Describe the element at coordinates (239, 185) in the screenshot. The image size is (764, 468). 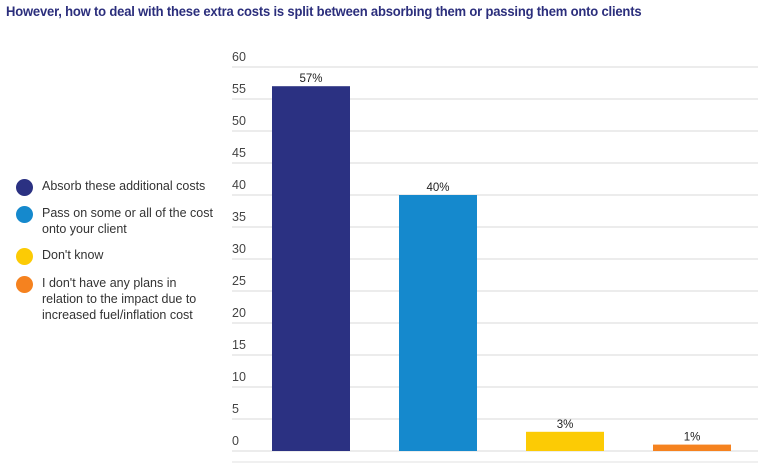
I see `y-tick-label: 40` at that location.